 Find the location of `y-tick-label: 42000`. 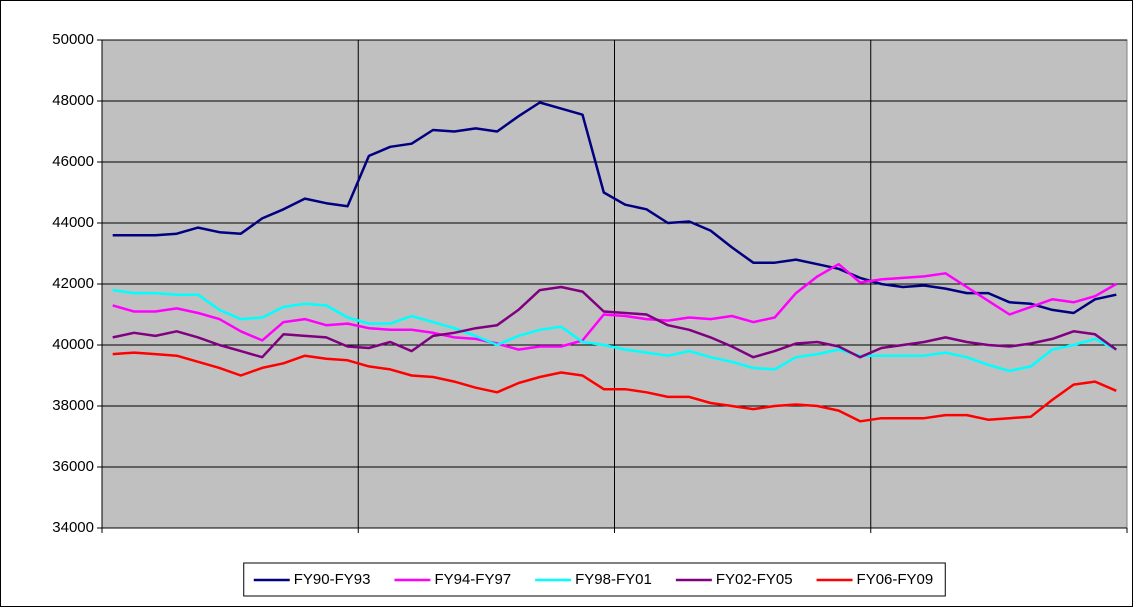

y-tick-label: 42000 is located at coordinates (73, 283).